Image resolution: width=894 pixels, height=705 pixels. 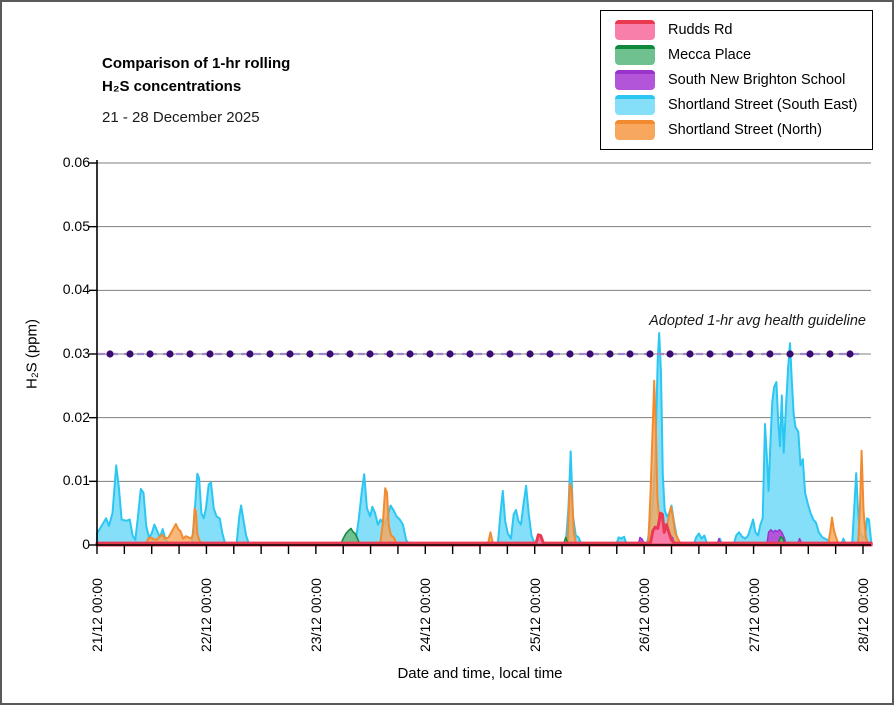 I want to click on x-tick-label: 25/12 00:00, so click(x=534, y=615).